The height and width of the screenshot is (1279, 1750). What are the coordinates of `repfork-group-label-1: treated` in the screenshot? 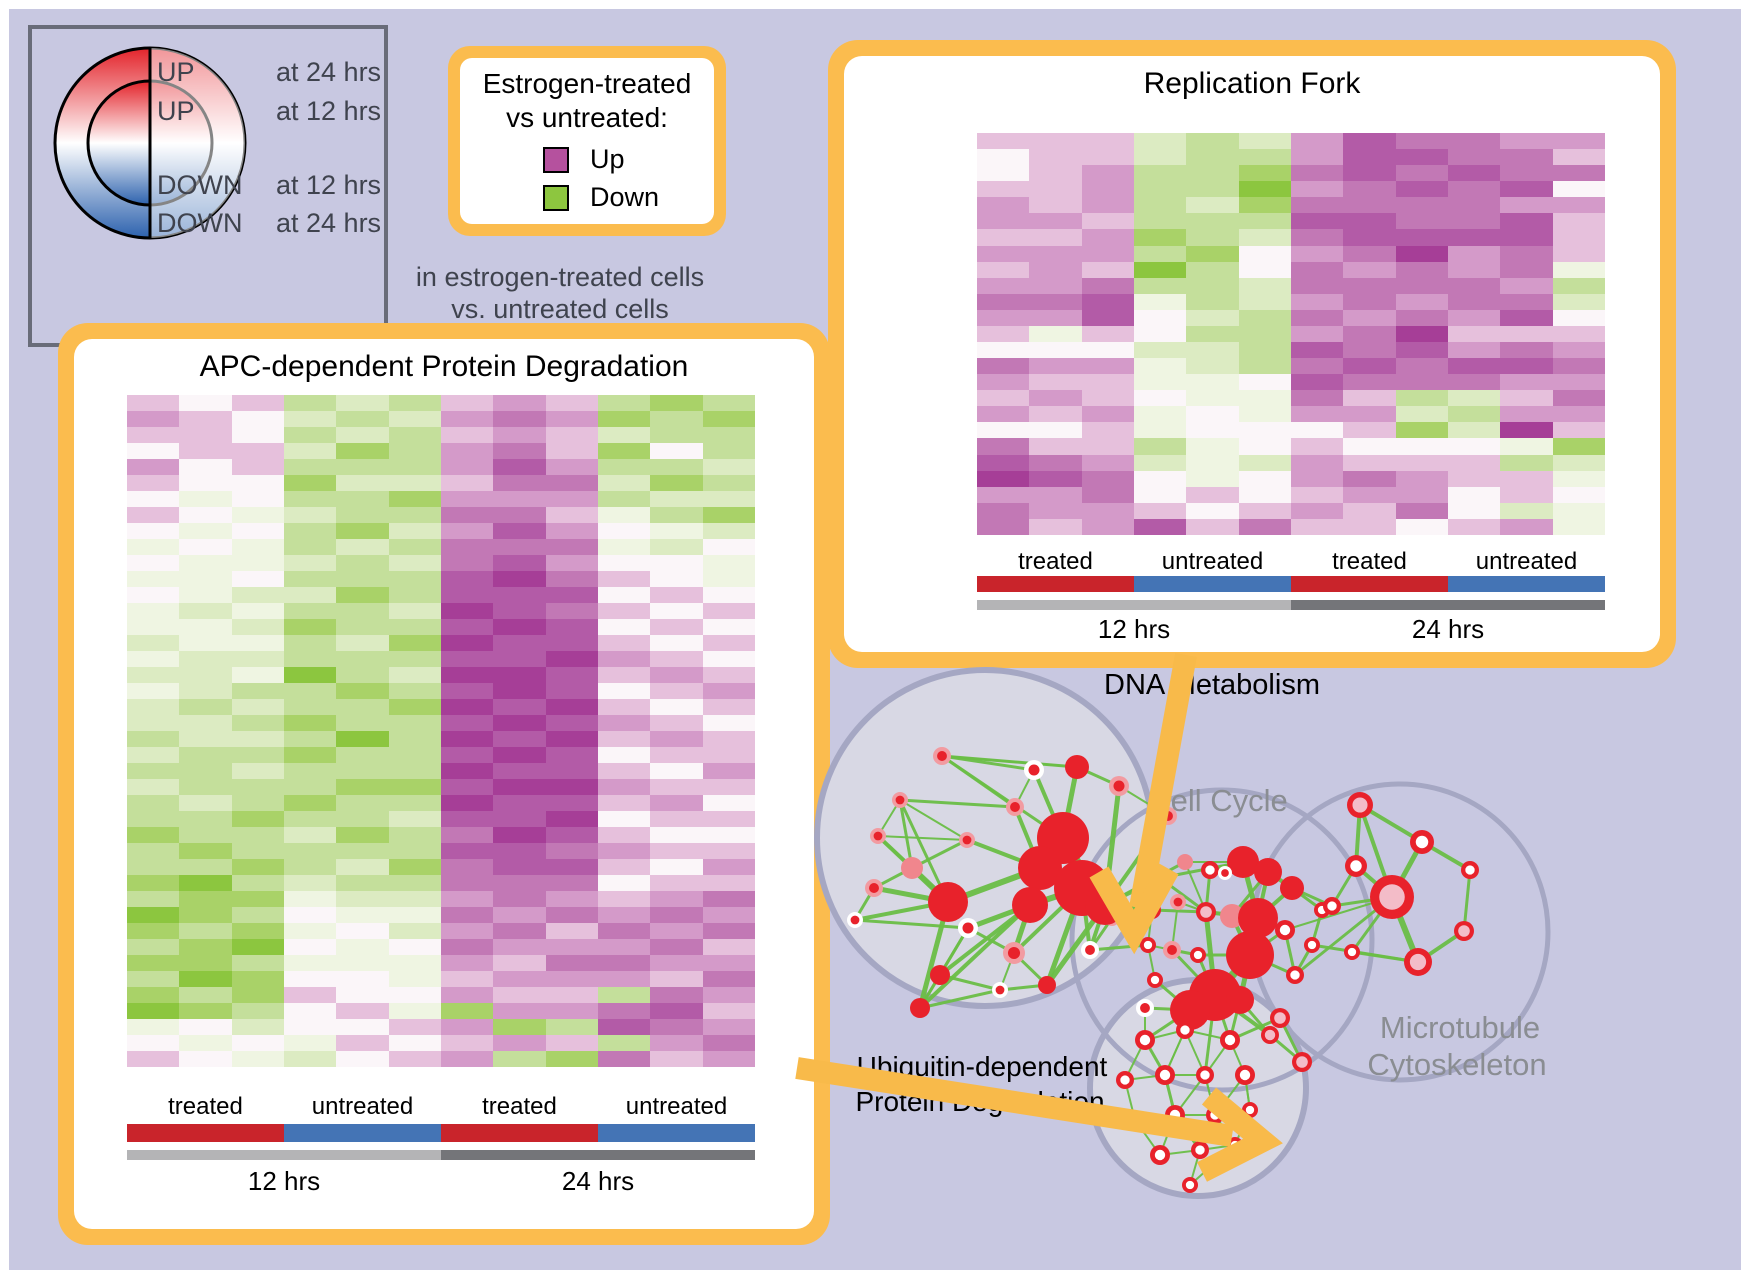 It's located at (1055, 561).